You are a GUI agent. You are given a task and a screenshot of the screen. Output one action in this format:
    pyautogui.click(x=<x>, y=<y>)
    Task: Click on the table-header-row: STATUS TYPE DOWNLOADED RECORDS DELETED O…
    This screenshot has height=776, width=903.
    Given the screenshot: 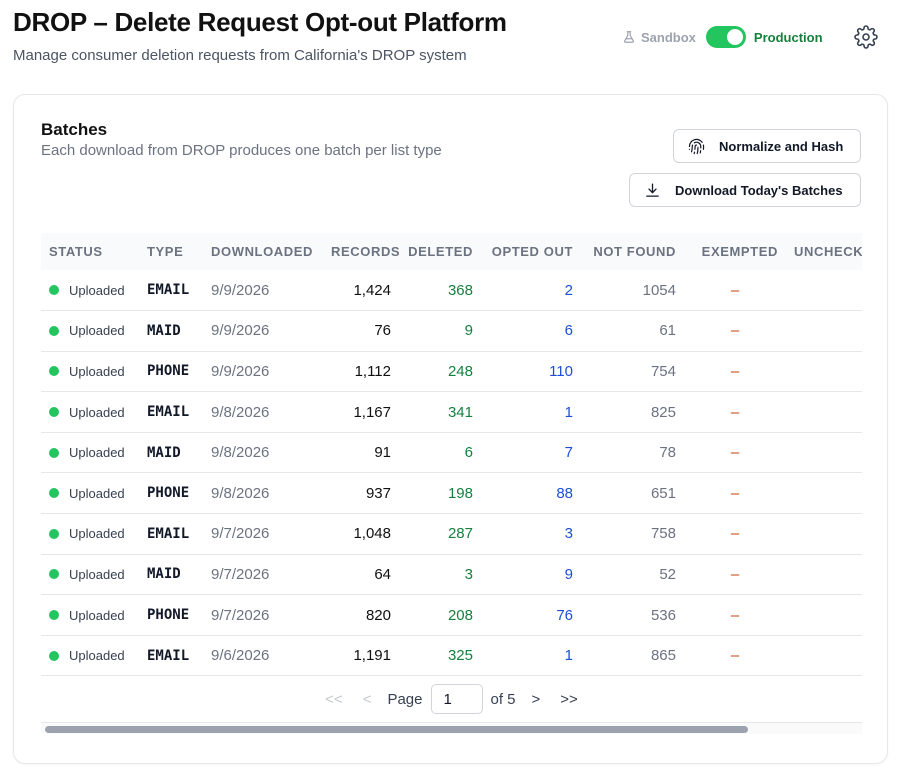 What is the action you would take?
    pyautogui.click(x=451, y=251)
    